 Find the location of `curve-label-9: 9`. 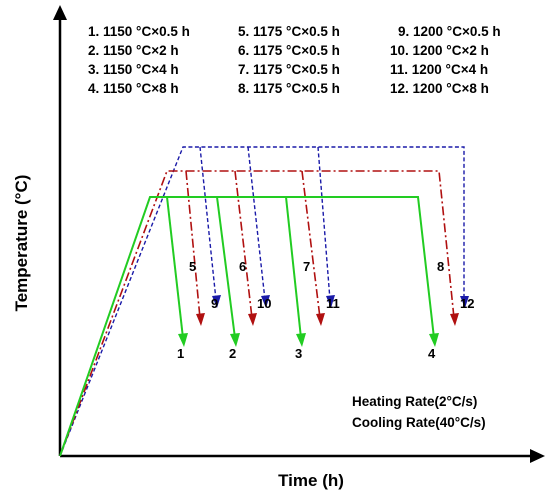

curve-label-9: 9 is located at coordinates (214, 303).